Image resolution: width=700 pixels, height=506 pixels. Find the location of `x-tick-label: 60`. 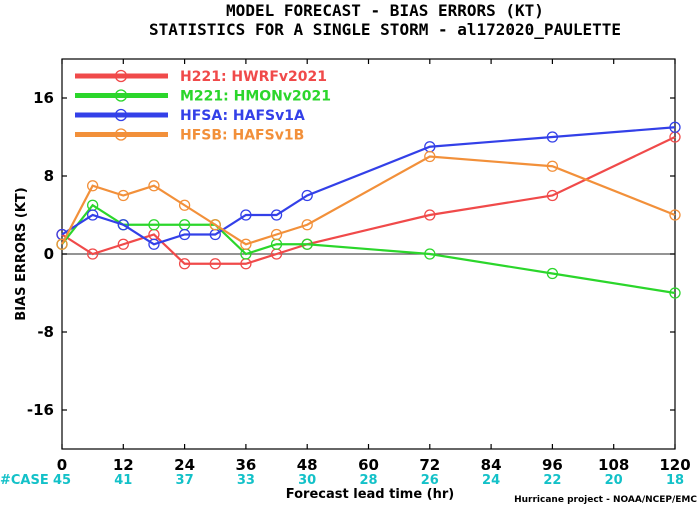

x-tick-label: 60 is located at coordinates (368, 465).